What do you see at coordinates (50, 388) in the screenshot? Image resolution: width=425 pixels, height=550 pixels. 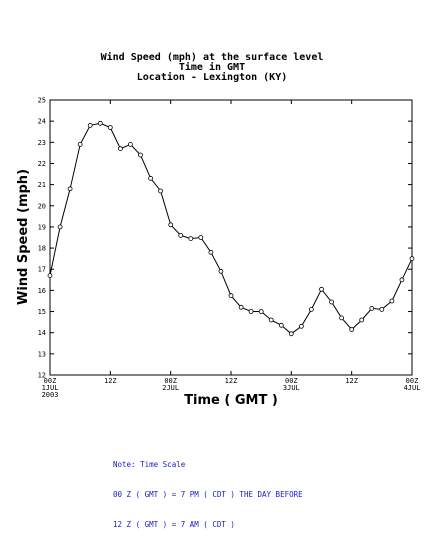 I see `x-tick-label: 1JUL` at bounding box center [50, 388].